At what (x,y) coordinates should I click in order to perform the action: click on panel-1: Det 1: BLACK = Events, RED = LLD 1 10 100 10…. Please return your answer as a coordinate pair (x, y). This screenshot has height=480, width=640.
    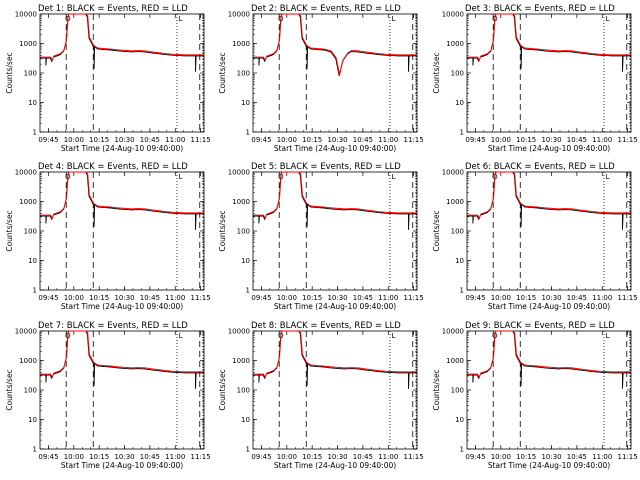
    Looking at the image, I should click on (108, 78).